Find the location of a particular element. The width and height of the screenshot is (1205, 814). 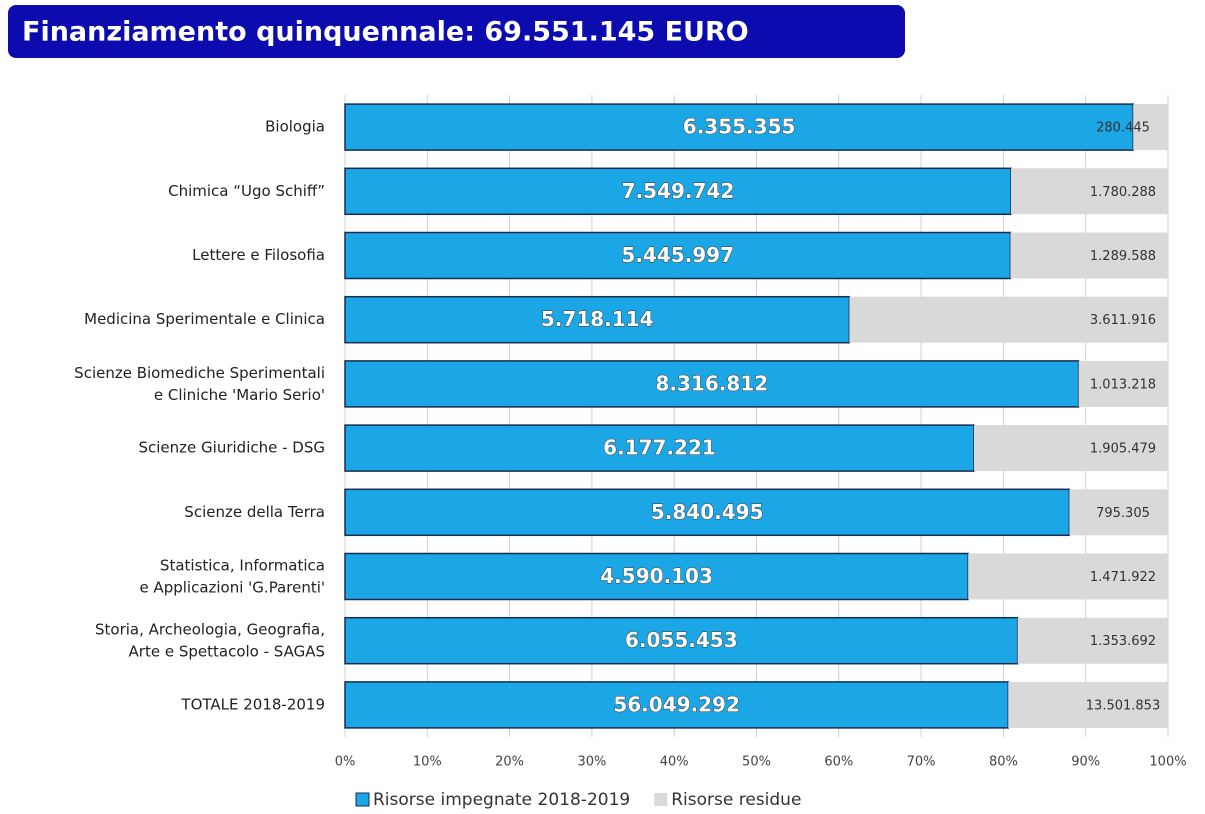

data-label: 1.471.922 is located at coordinates (1123, 577).